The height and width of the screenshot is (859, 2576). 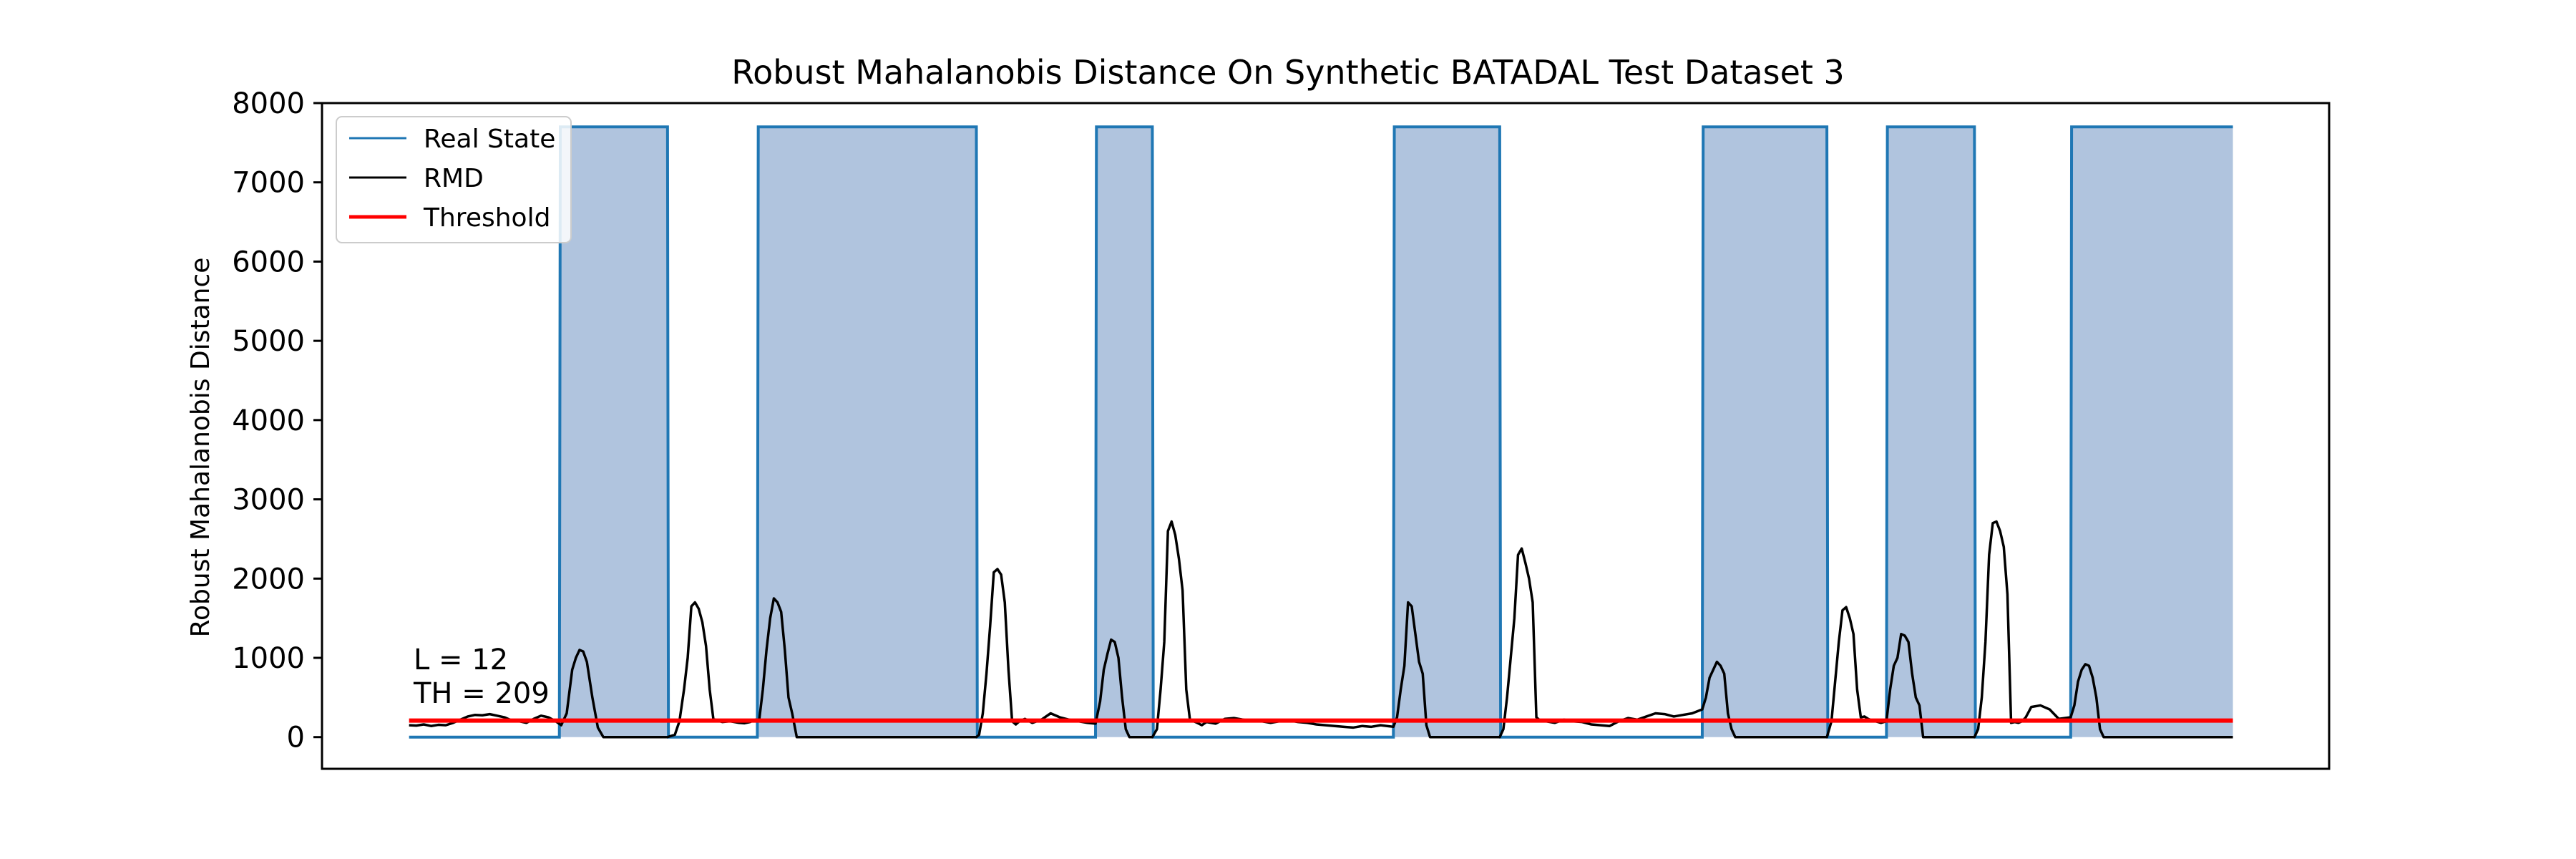 I want to click on legend-label-real-state: Real State, so click(x=489, y=139).